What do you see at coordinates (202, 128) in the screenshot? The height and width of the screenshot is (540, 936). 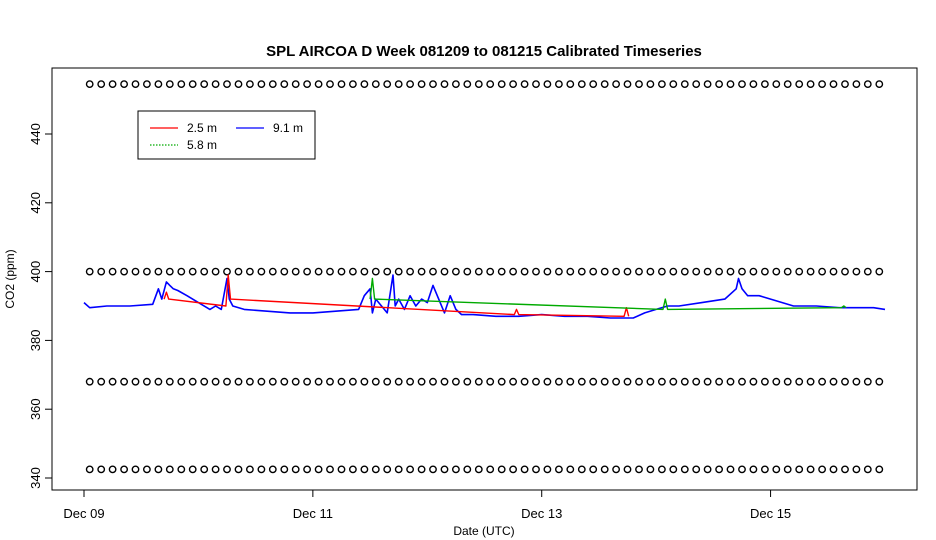 I see `legend-label: 2.5 m` at bounding box center [202, 128].